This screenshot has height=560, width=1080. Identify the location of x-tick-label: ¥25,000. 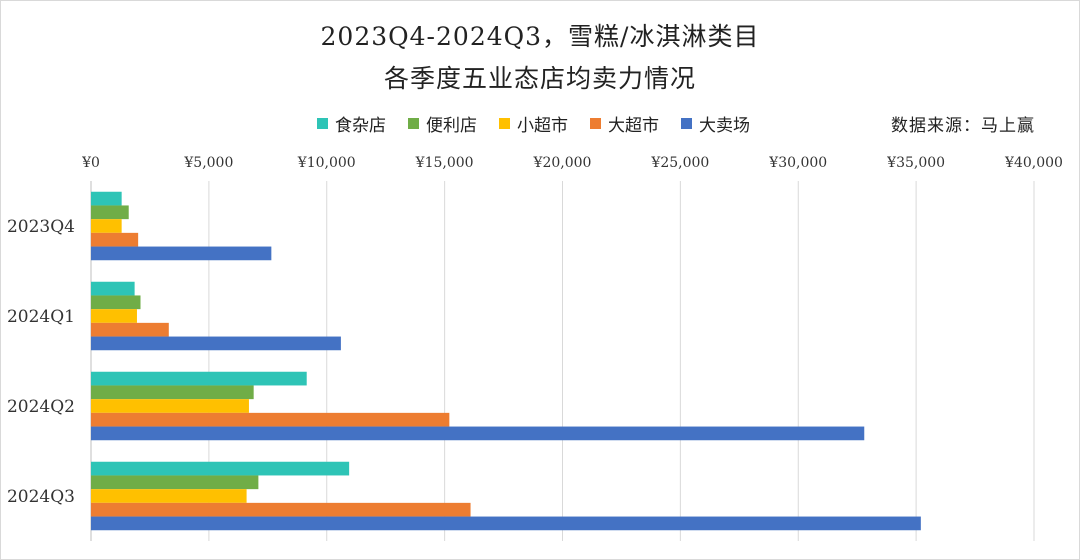
(679, 163).